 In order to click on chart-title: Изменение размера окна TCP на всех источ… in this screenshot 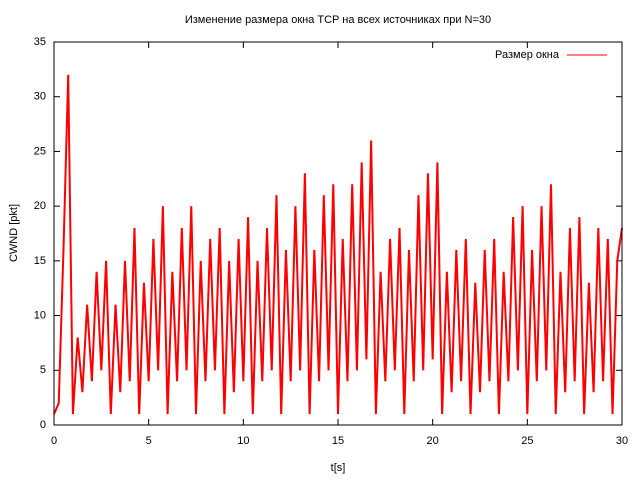, I will do `click(338, 20)`.